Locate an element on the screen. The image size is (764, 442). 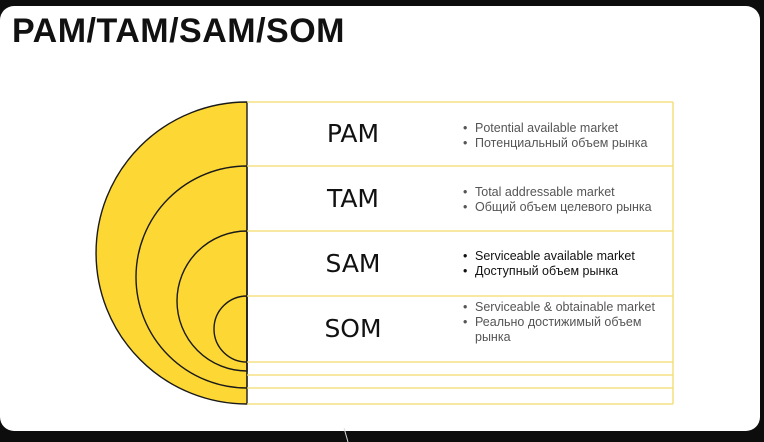
tam-semicircle is located at coordinates (191, 277).